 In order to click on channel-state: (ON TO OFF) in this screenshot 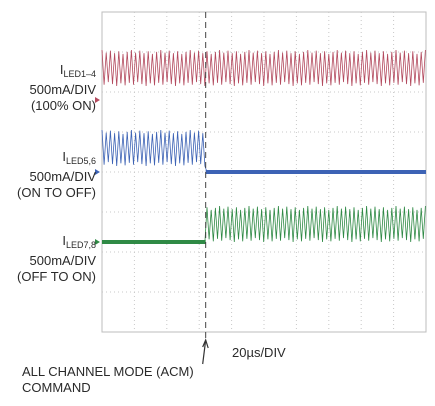, I will do `click(56, 192)`.